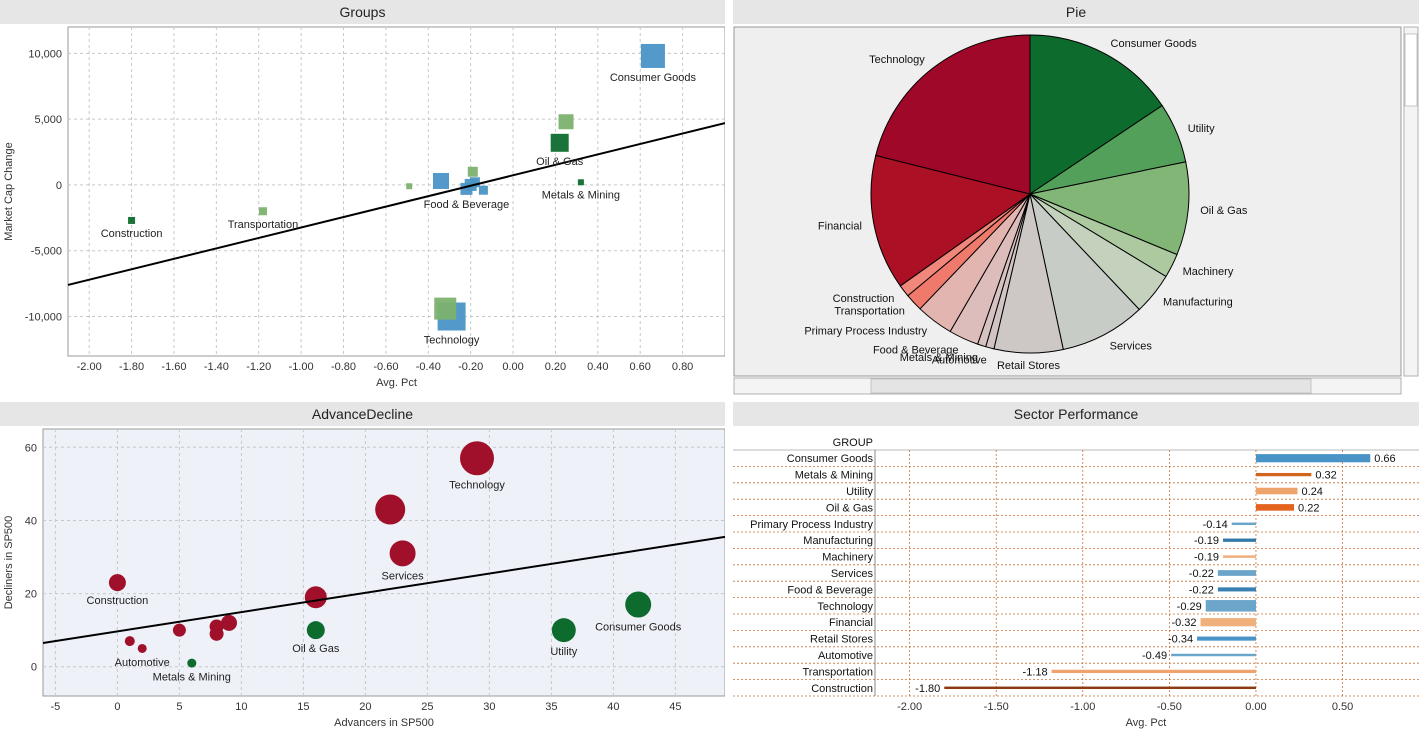 This screenshot has width=1419, height=736. I want to click on pie-slice-label: Machinery, so click(1208, 272).